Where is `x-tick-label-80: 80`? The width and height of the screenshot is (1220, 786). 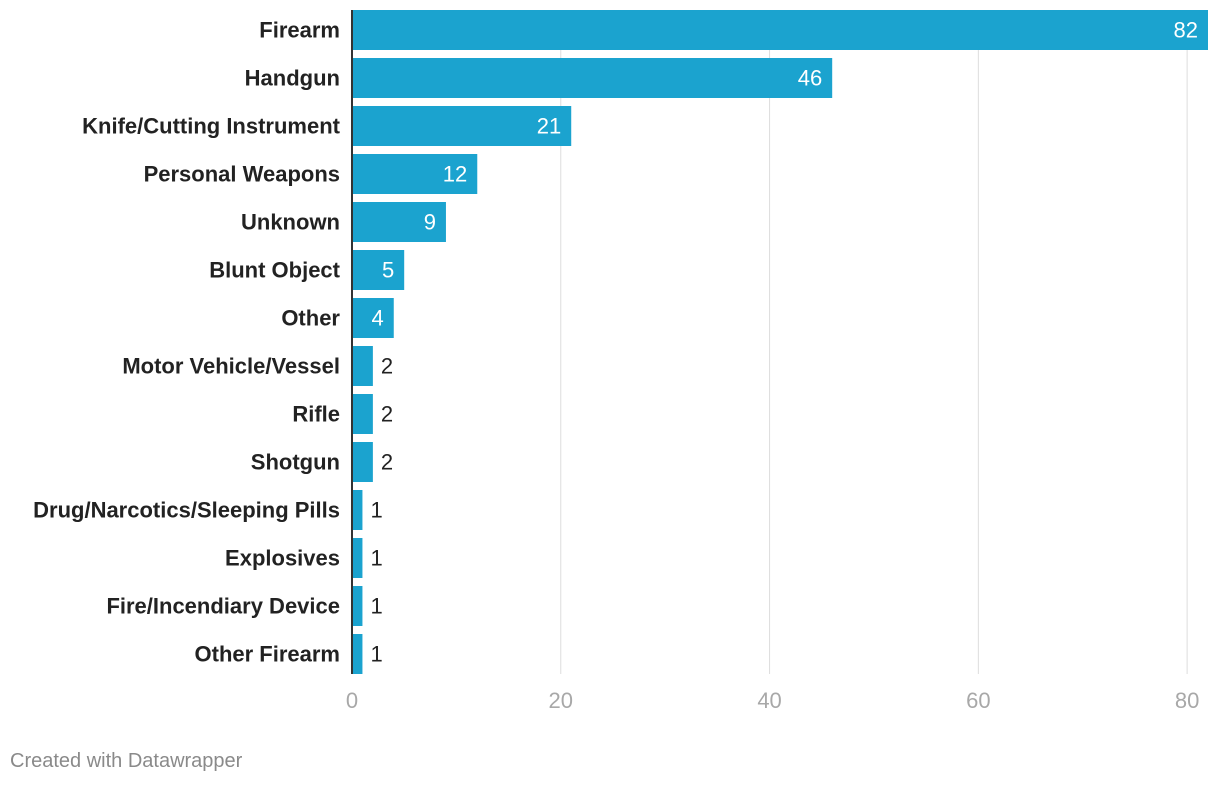 x-tick-label-80: 80 is located at coordinates (1187, 700).